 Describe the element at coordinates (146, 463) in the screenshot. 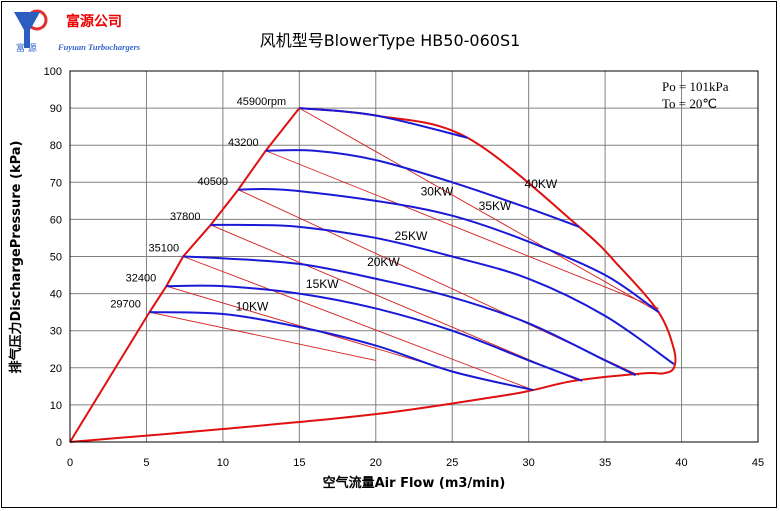

I see `x-tick-label: 5` at that location.